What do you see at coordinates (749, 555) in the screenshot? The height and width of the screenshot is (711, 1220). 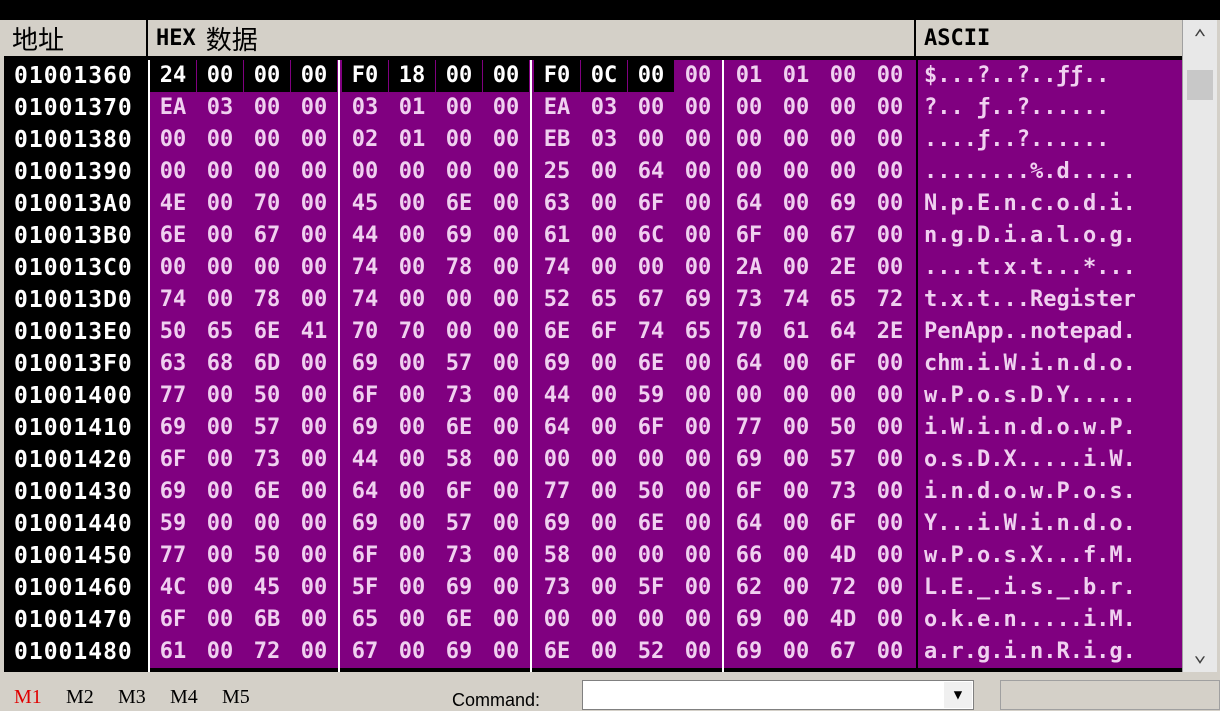 I see `hex-byte: 66` at bounding box center [749, 555].